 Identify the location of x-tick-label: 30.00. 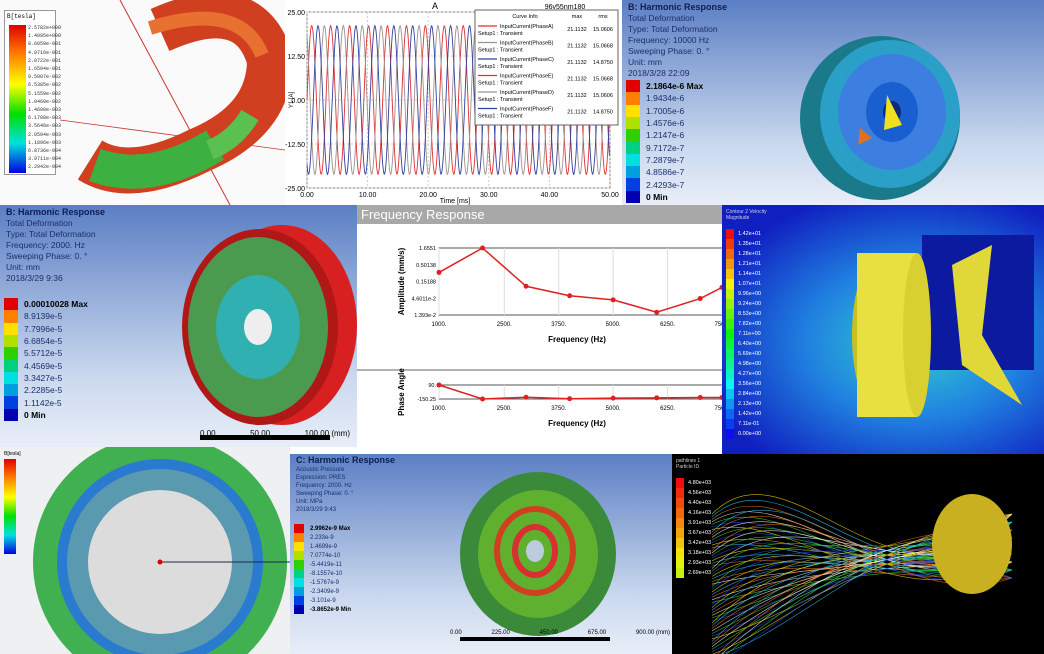
(489, 195).